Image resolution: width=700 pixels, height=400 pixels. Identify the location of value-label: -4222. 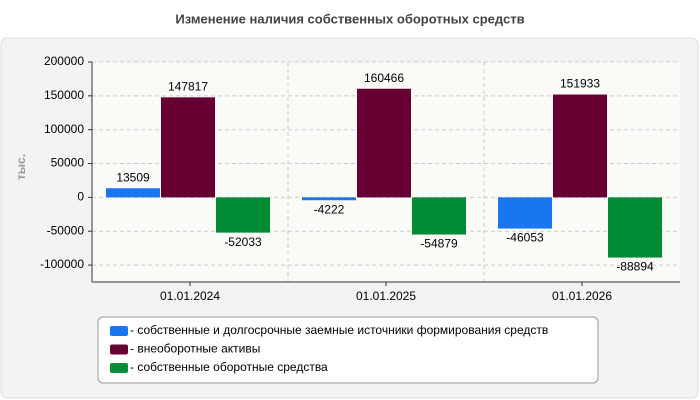
(329, 209).